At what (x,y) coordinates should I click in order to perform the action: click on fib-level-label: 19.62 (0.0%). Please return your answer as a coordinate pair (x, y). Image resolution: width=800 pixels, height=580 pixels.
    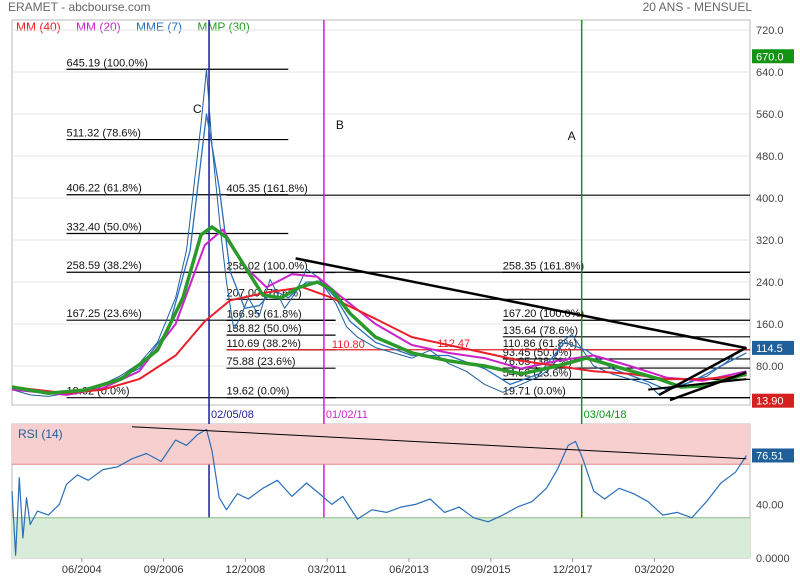
    Looking at the image, I should click on (257, 392).